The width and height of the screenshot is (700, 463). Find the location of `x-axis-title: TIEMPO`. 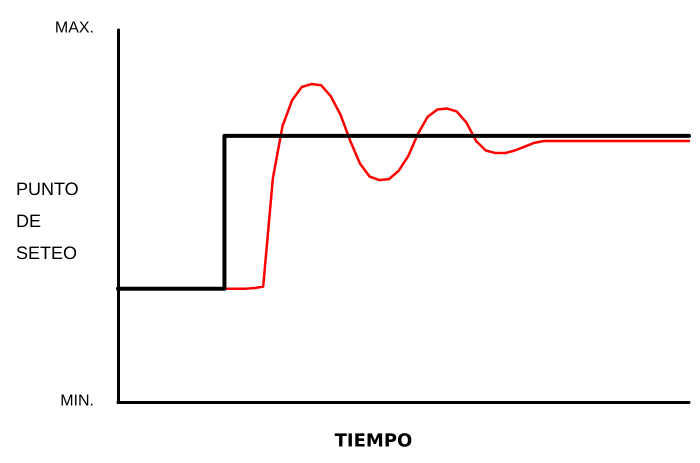

x-axis-title: TIEMPO is located at coordinates (373, 441).